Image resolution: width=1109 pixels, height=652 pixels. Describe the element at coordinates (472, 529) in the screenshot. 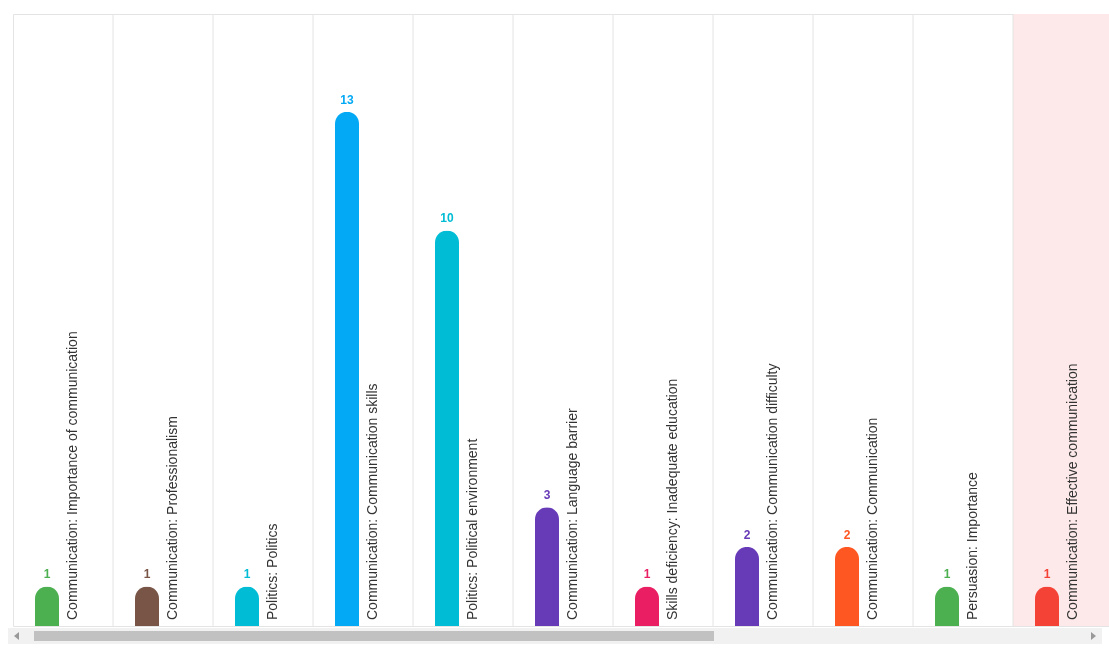

I see `x-tick-label: Politics: Political environment` at that location.